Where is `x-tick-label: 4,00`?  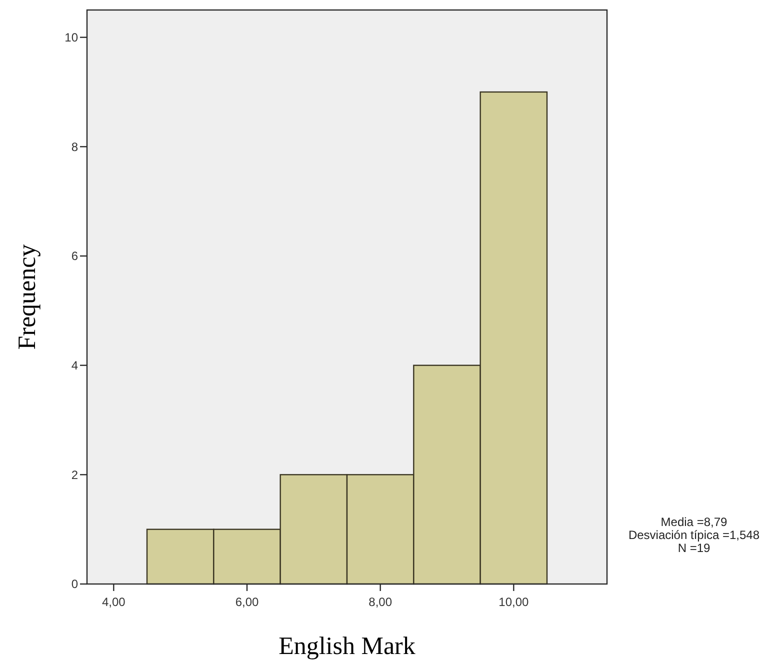
x-tick-label: 4,00 is located at coordinates (114, 602).